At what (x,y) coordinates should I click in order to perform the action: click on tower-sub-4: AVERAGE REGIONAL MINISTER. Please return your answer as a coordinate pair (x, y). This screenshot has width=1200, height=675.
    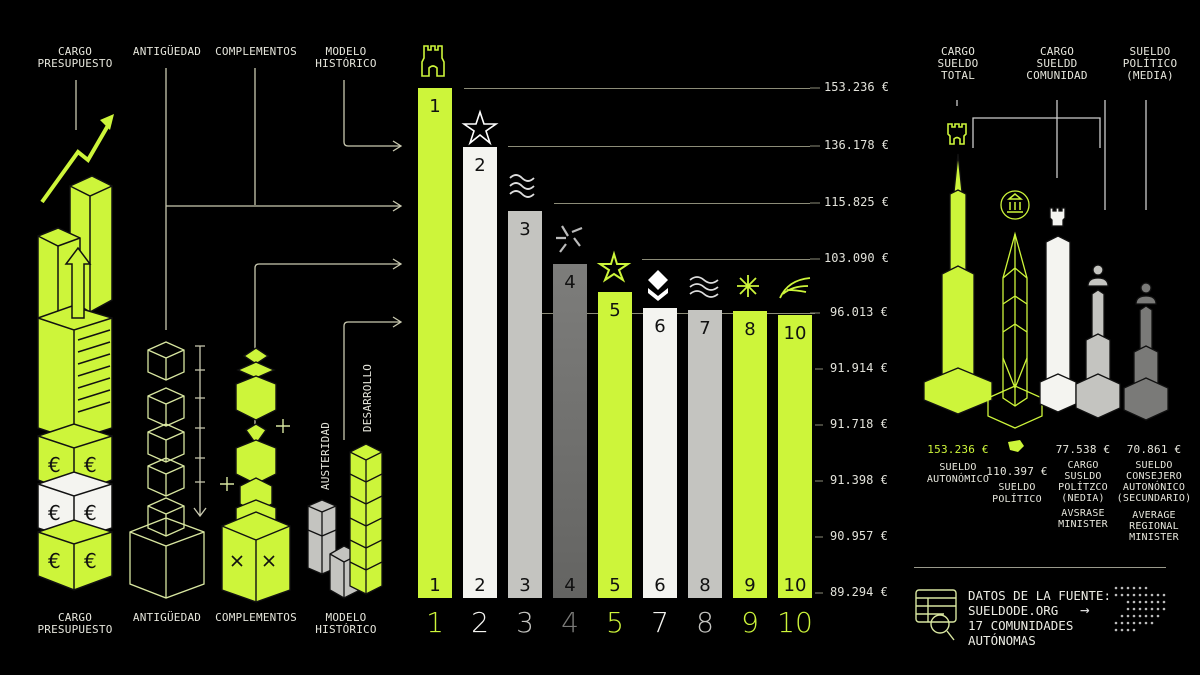
    Looking at the image, I should click on (1154, 526).